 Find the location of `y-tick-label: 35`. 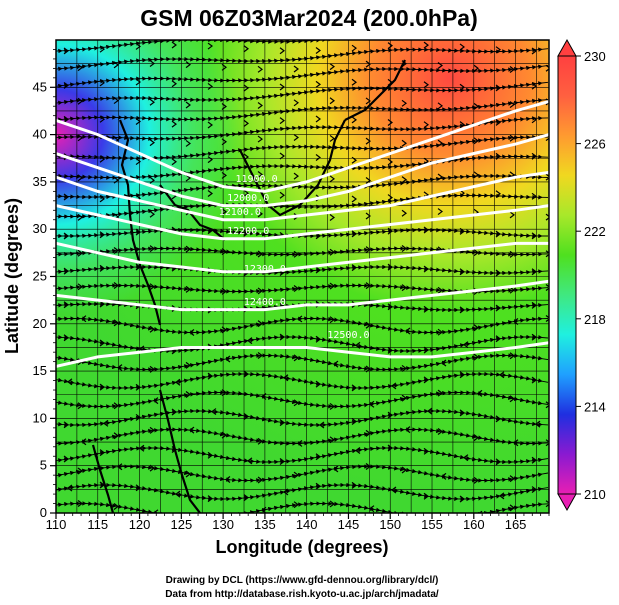

y-tick-label: 35 is located at coordinates (40, 181).